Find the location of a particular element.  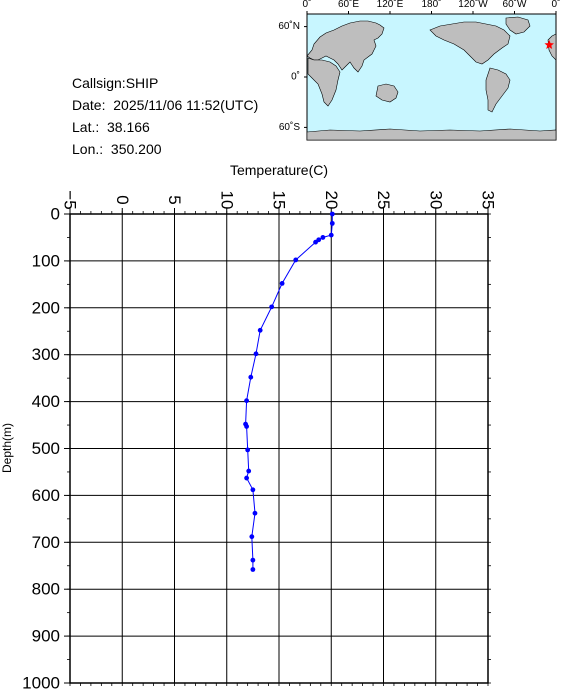

y-tick-label: 0 is located at coordinates (55, 214).